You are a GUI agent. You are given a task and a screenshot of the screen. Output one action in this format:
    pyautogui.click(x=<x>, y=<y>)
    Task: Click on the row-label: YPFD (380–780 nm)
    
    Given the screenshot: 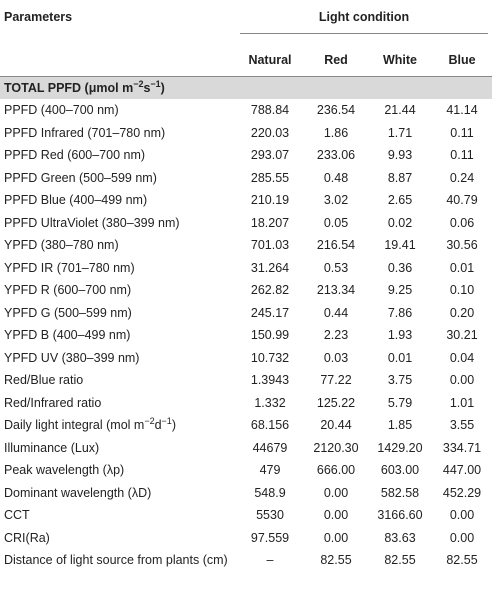 What is the action you would take?
    pyautogui.click(x=61, y=245)
    